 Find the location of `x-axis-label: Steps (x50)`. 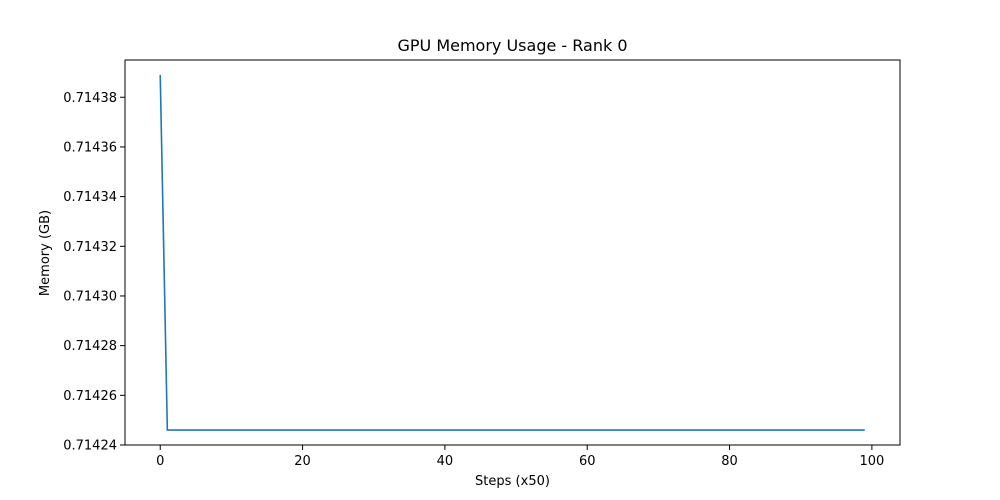

x-axis-label: Steps (x50) is located at coordinates (512, 481).